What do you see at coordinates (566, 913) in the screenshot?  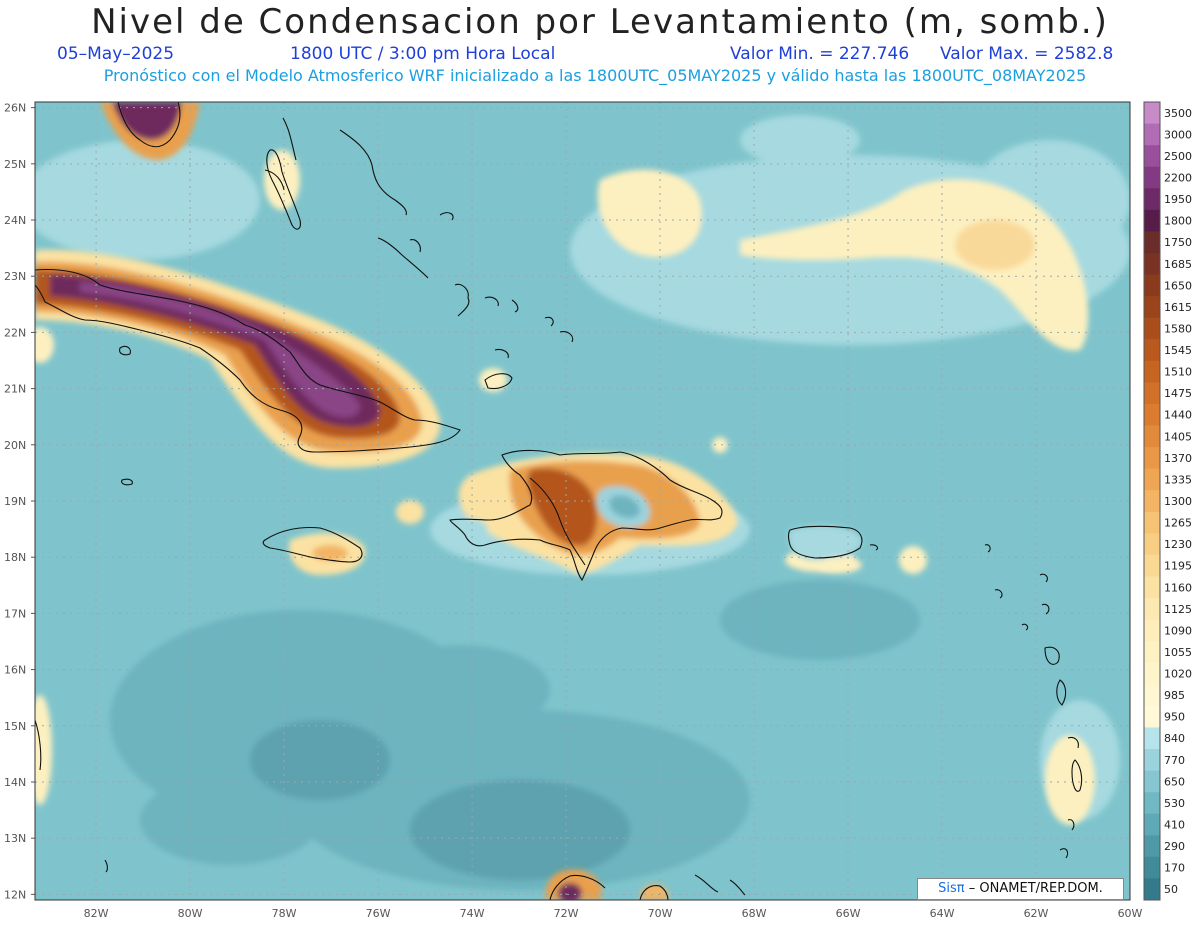 I see `lon-label: 72W` at bounding box center [566, 913].